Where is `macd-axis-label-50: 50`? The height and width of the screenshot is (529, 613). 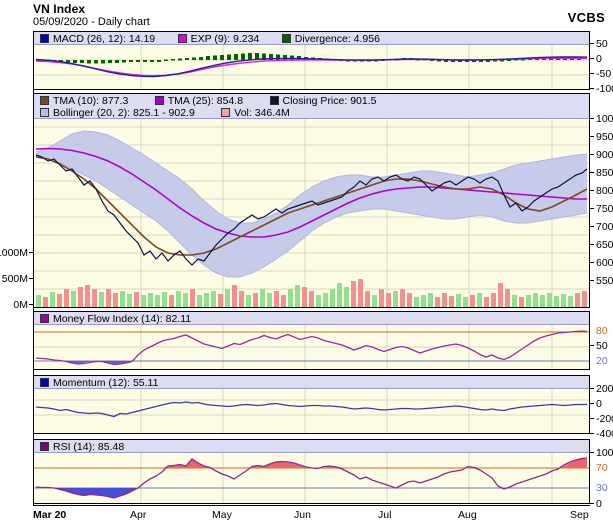 macd-axis-label-50: 50 is located at coordinates (602, 44).